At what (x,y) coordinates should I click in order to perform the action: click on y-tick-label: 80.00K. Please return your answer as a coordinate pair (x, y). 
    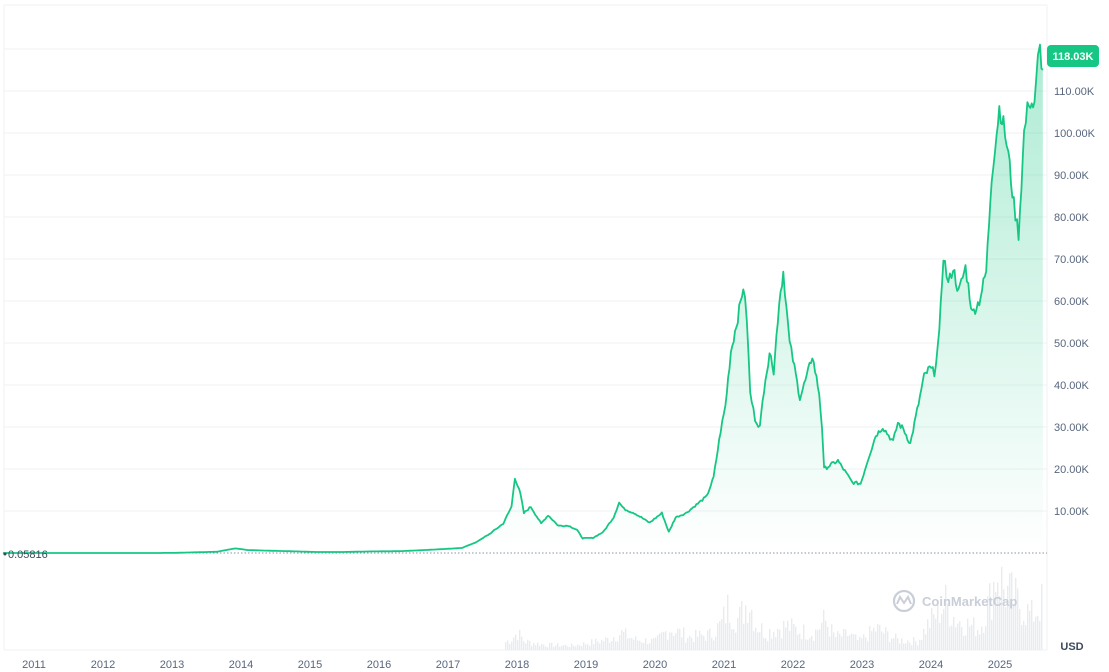
    Looking at the image, I should click on (1072, 218).